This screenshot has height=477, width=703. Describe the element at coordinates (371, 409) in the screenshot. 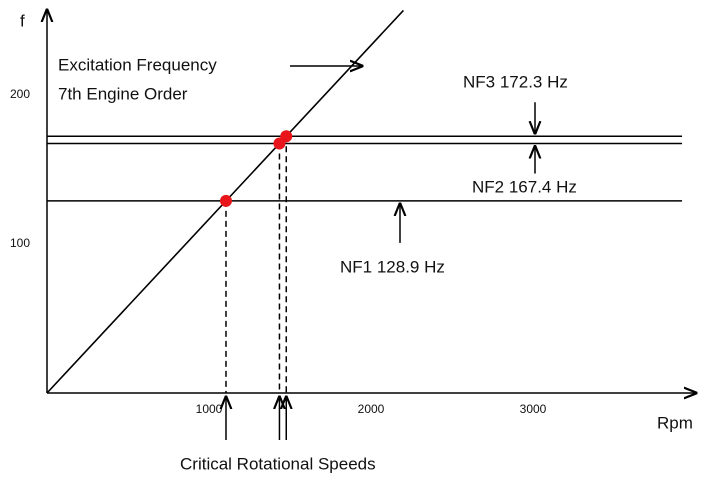

I see `x-tick-label: 2000` at that location.